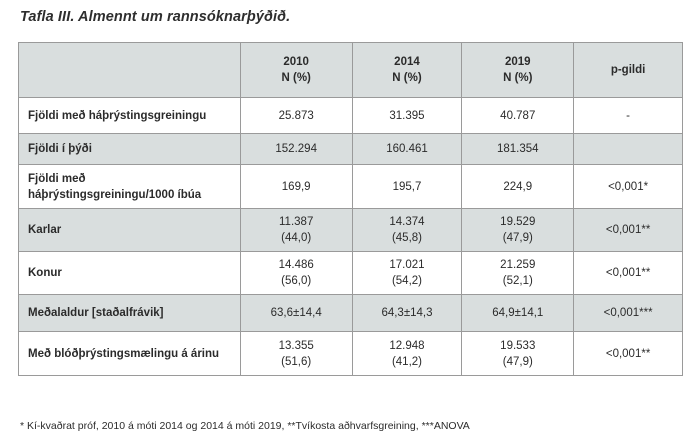  Describe the element at coordinates (296, 238) in the screenshot. I see `cell-text: (44,0)` at that location.